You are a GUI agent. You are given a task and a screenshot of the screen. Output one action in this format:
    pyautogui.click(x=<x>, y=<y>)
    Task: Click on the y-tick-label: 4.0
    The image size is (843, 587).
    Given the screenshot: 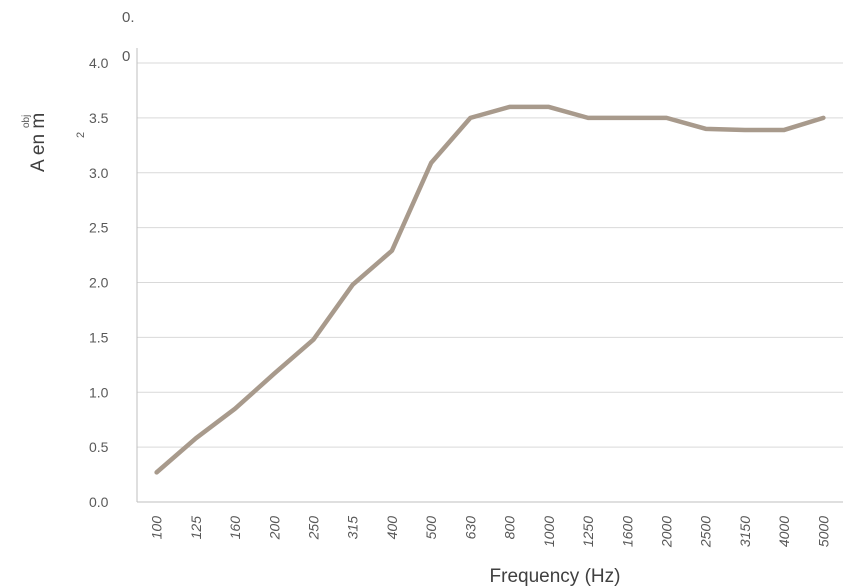 What is the action you would take?
    pyautogui.click(x=99, y=63)
    